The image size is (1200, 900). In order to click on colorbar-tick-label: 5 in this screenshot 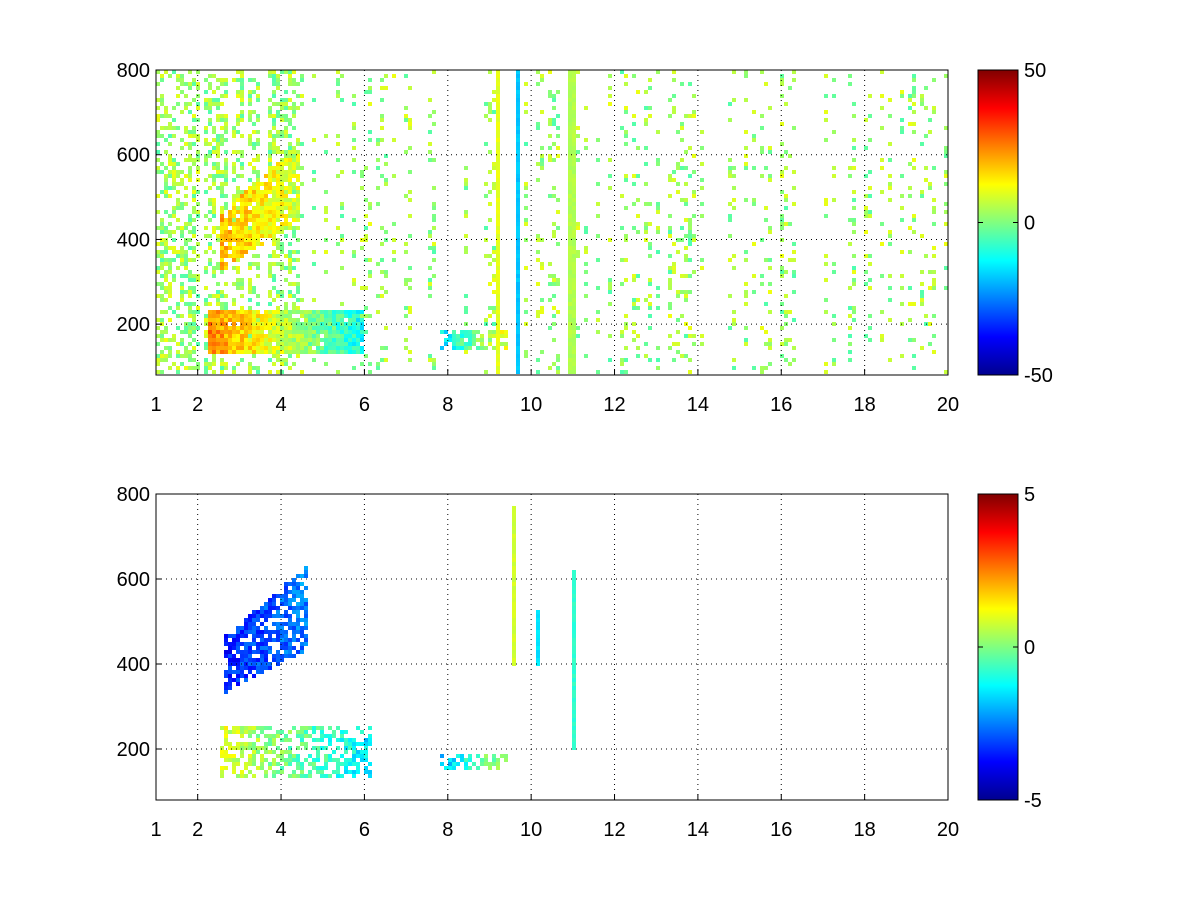, I will do `click(1029, 495)`.